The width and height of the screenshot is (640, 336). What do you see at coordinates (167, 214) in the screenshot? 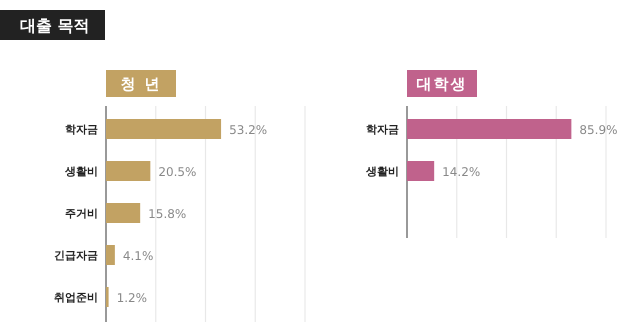
I see `data-label: 15.8%` at bounding box center [167, 214].